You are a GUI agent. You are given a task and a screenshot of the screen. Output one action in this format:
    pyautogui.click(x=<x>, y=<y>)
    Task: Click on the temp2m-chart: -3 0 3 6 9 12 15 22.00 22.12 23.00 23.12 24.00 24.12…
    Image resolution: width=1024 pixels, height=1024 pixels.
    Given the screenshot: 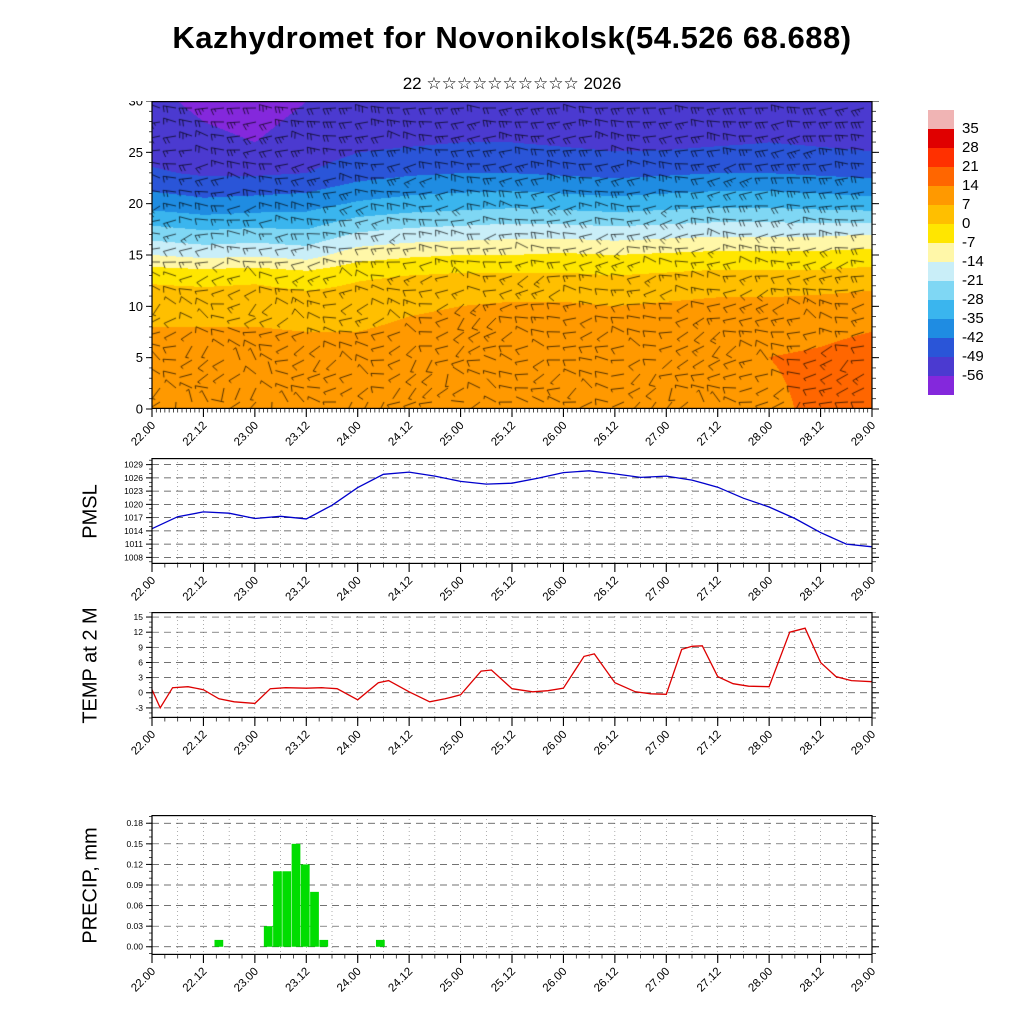 What is the action you would take?
    pyautogui.click(x=504, y=685)
    